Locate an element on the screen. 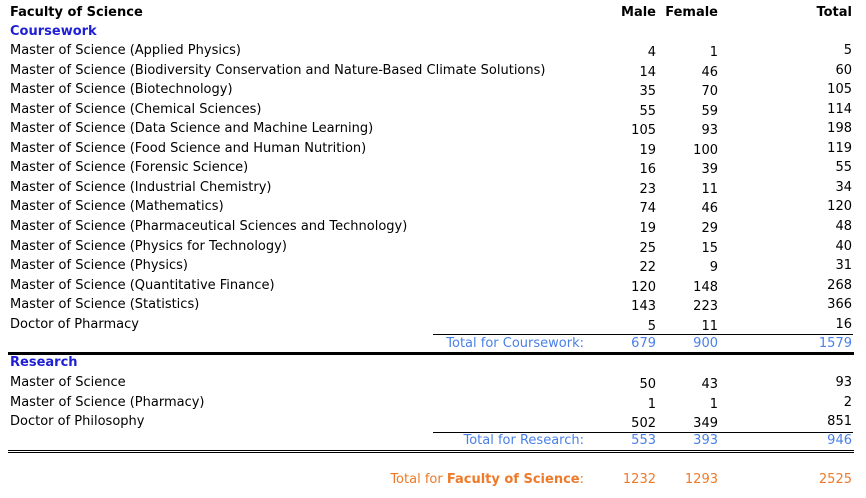  female-count: 15 is located at coordinates (709, 248).